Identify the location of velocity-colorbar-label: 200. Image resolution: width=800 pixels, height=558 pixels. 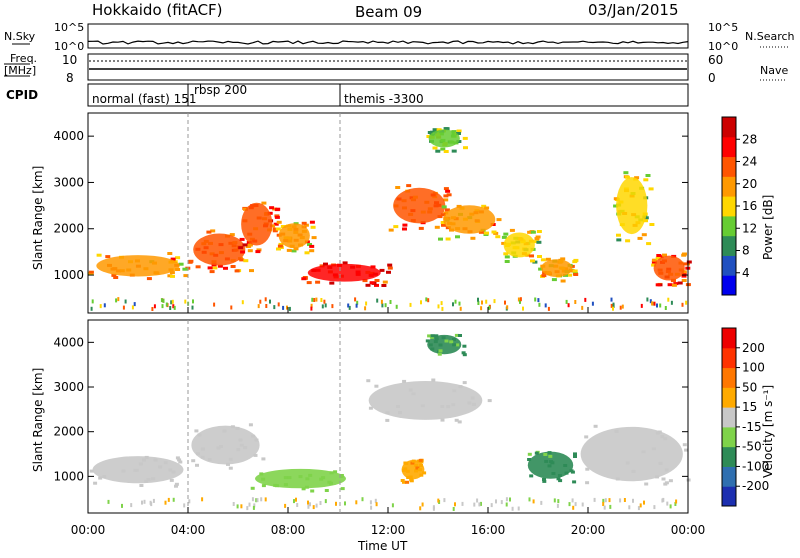
(753, 348).